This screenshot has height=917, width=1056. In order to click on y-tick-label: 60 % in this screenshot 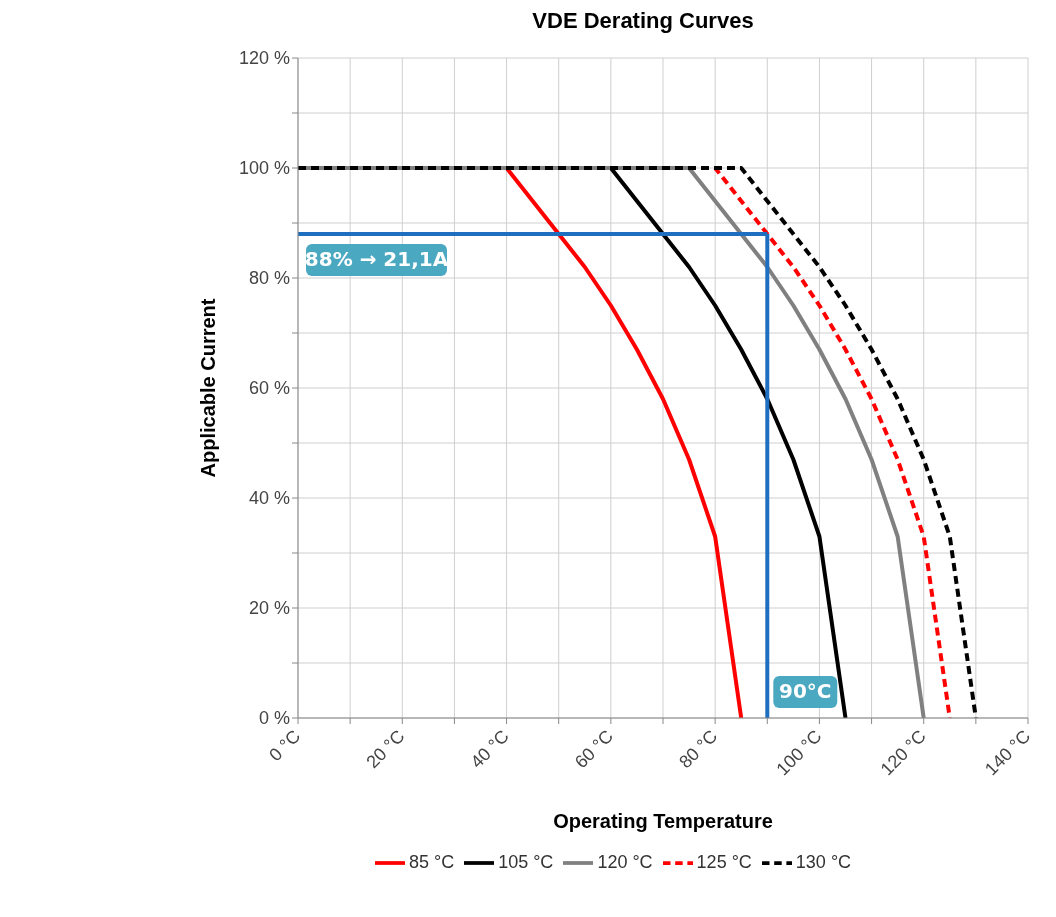, I will do `click(269, 388)`.